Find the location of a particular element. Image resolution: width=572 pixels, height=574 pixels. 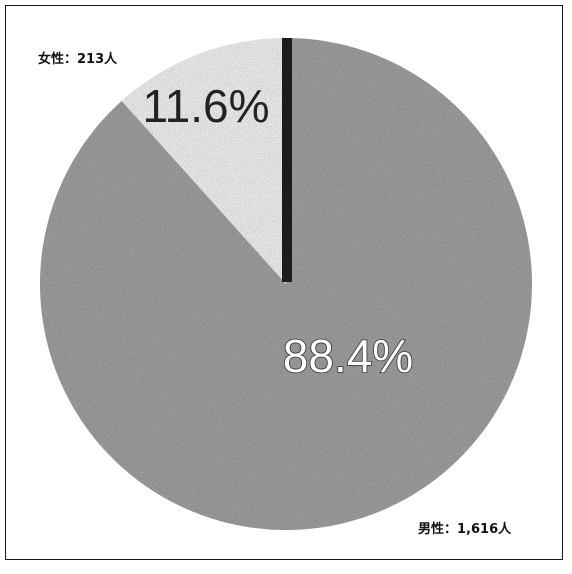

slice-divider-bar is located at coordinates (287, 160).